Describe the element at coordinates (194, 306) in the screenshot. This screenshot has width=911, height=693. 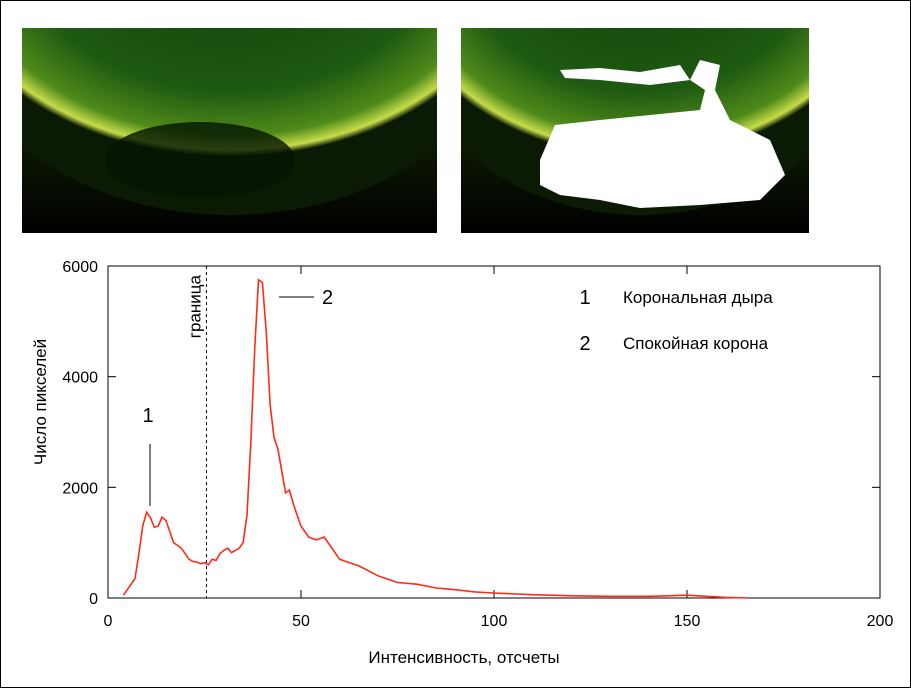
I see `boundary-label: граница` at that location.